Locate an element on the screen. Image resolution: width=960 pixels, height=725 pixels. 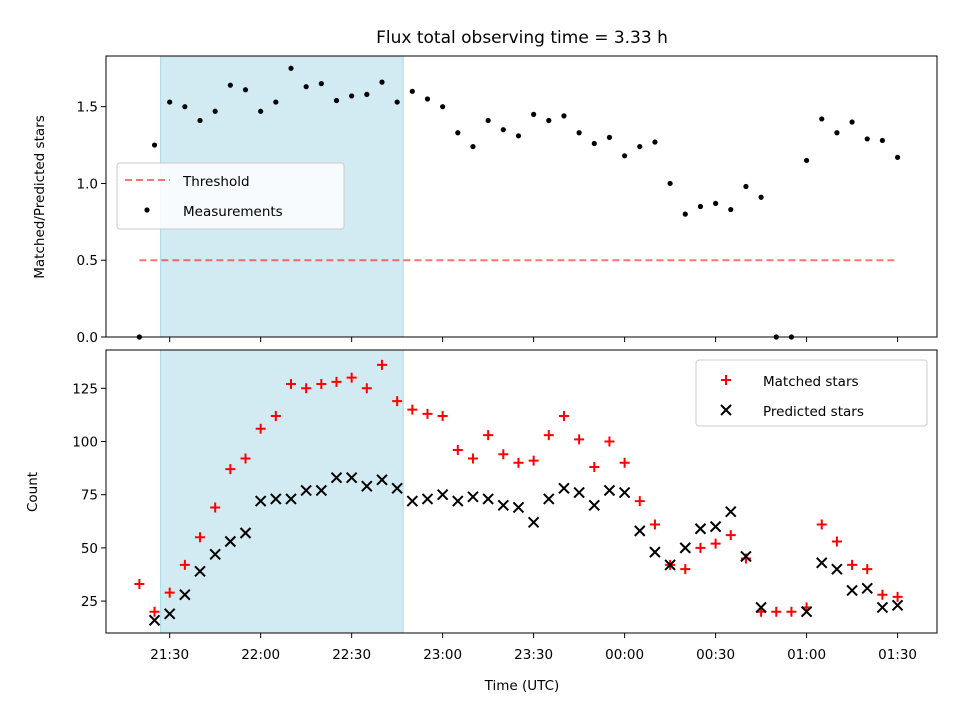
legend-matched-label: Matched stars is located at coordinates (811, 382).